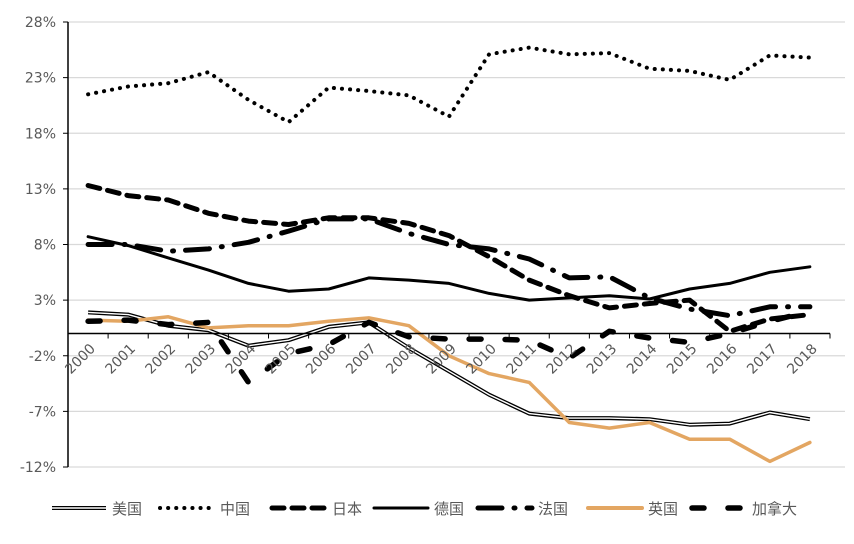 Image resolution: width=854 pixels, height=544 pixels. I want to click on y-tick-label: 13%, so click(40, 190).